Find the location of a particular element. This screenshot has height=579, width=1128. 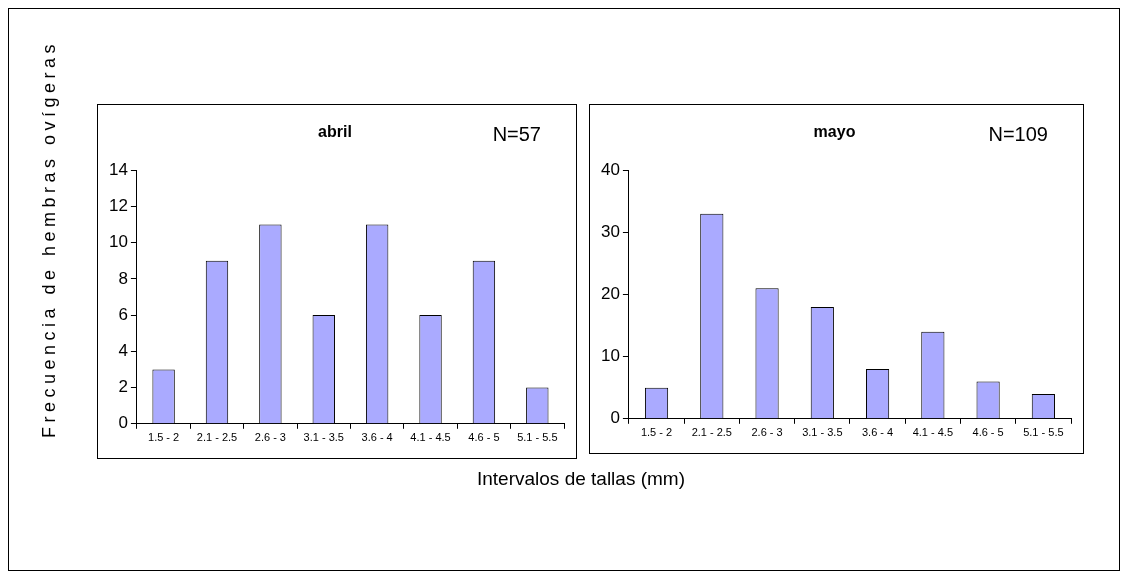

y-tick-label: 8 is located at coordinates (123, 278).